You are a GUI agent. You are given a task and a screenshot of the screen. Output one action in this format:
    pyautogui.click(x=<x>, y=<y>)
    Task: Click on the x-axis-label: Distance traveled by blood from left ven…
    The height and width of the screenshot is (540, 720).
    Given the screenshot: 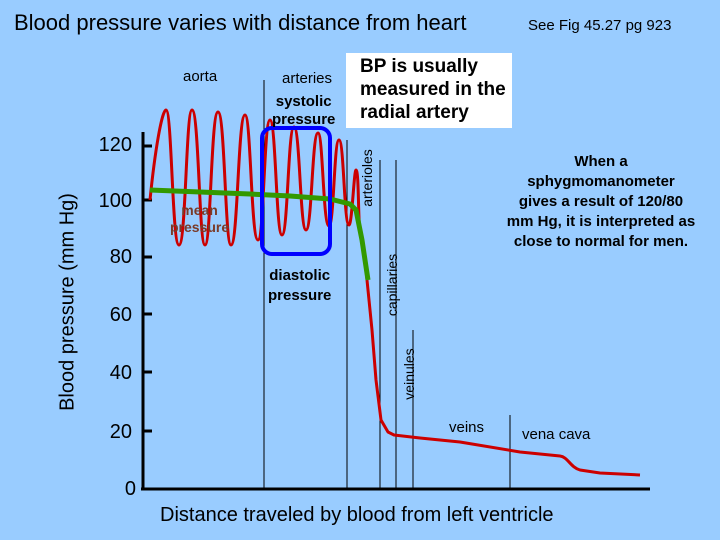 What is the action you would take?
    pyautogui.click(x=357, y=515)
    